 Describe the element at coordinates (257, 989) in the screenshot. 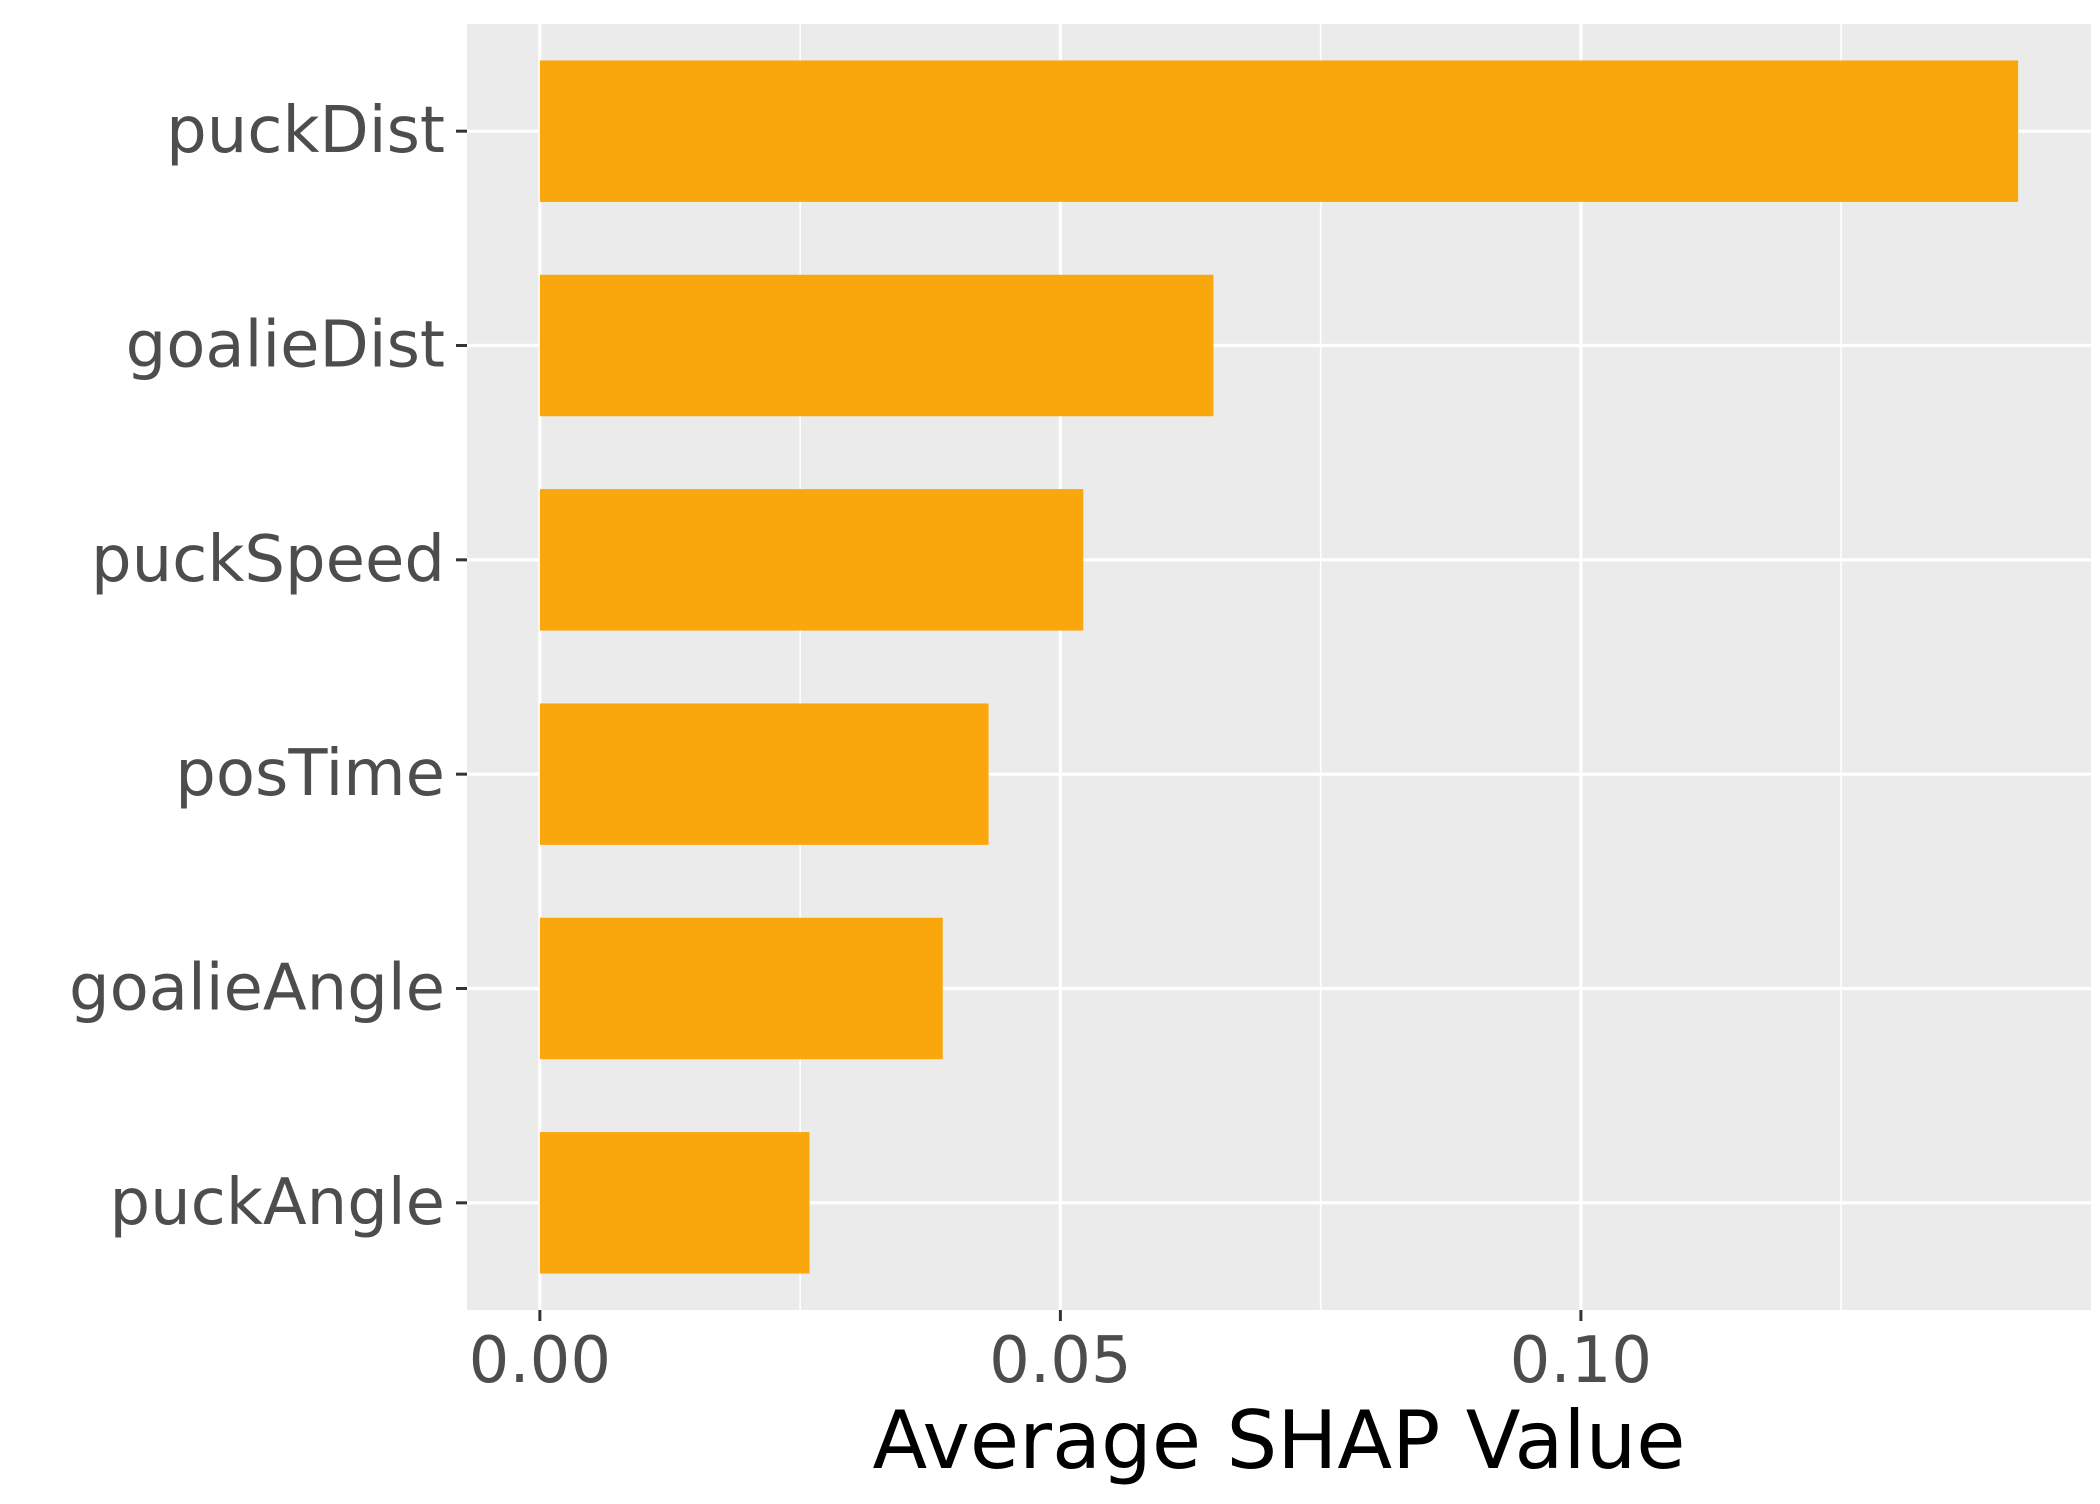

I see `category-label: goalieAngle` at that location.